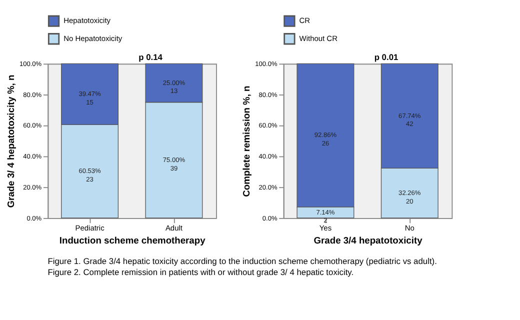 This screenshot has width=520, height=320. What do you see at coordinates (87, 20) in the screenshot?
I see `legend-label: Hepatotoxicity` at bounding box center [87, 20].